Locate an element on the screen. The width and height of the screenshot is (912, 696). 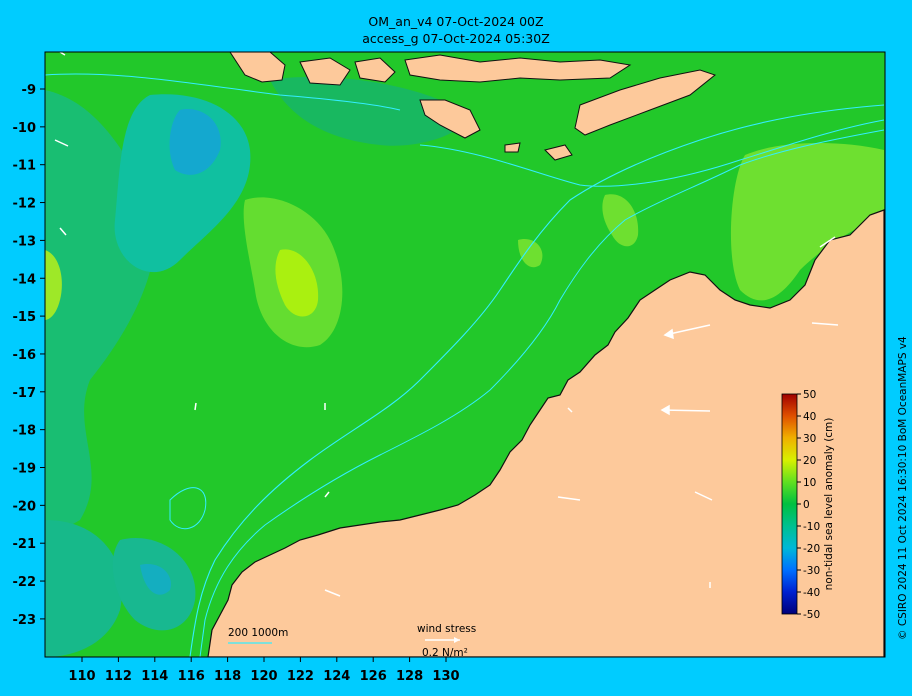
land-island-chain is located at coordinates (518, 68).